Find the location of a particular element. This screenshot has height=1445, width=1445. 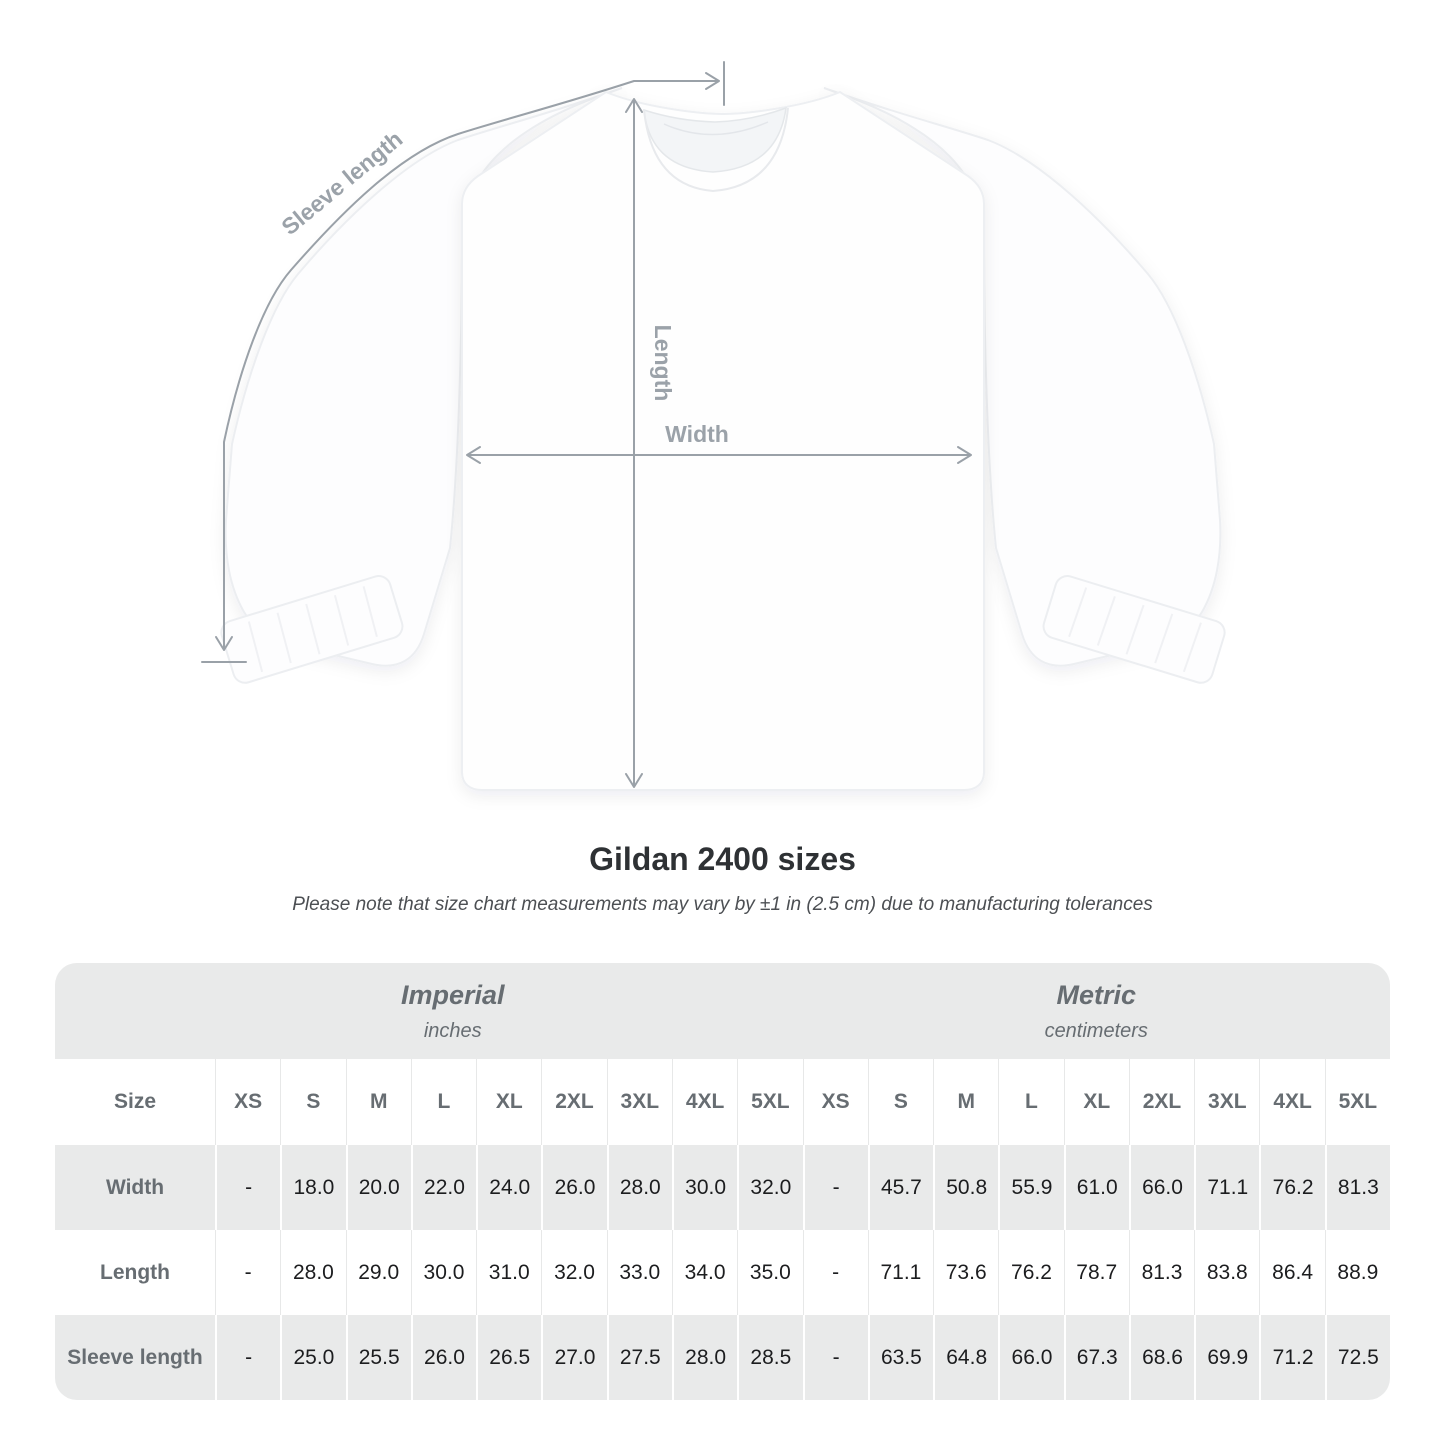

metric-group-unit: centimeters is located at coordinates (1096, 1030).